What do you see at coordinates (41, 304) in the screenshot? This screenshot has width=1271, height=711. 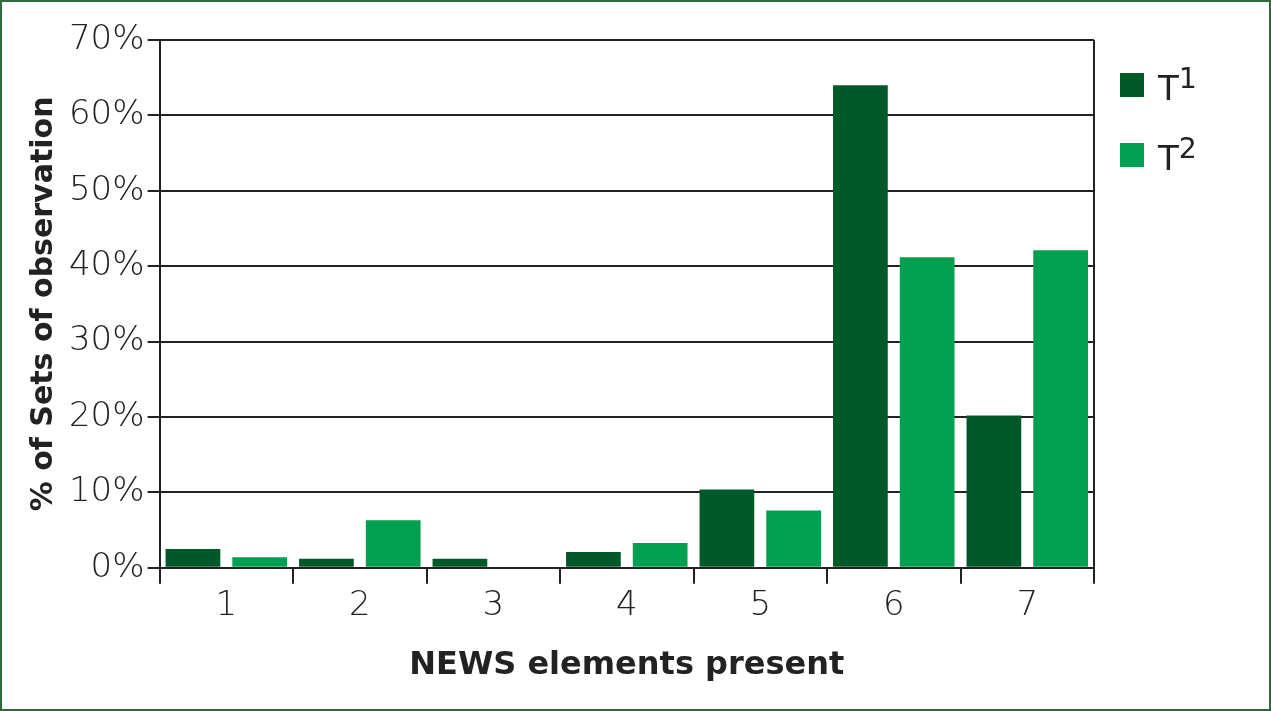 I see `y-axis-title: % of Sets of observation` at bounding box center [41, 304].